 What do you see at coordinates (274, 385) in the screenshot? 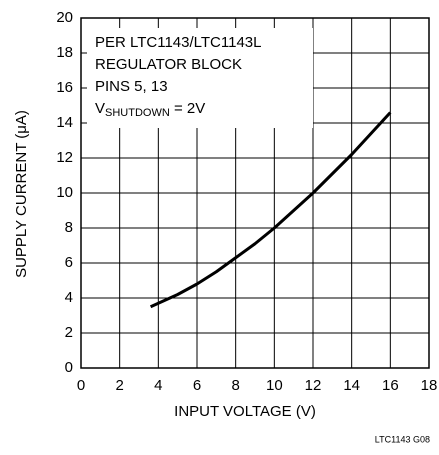
I see `x-tick-label: 10` at bounding box center [274, 385].